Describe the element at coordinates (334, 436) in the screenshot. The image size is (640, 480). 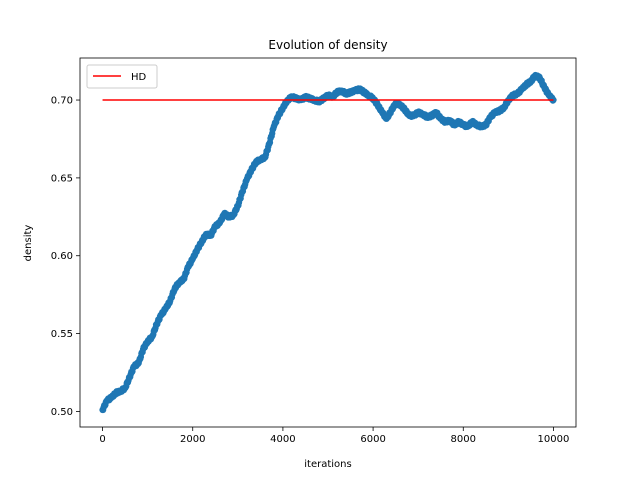
I see `x-axis: 0 2000 4000 6000 8000 10000` at that location.